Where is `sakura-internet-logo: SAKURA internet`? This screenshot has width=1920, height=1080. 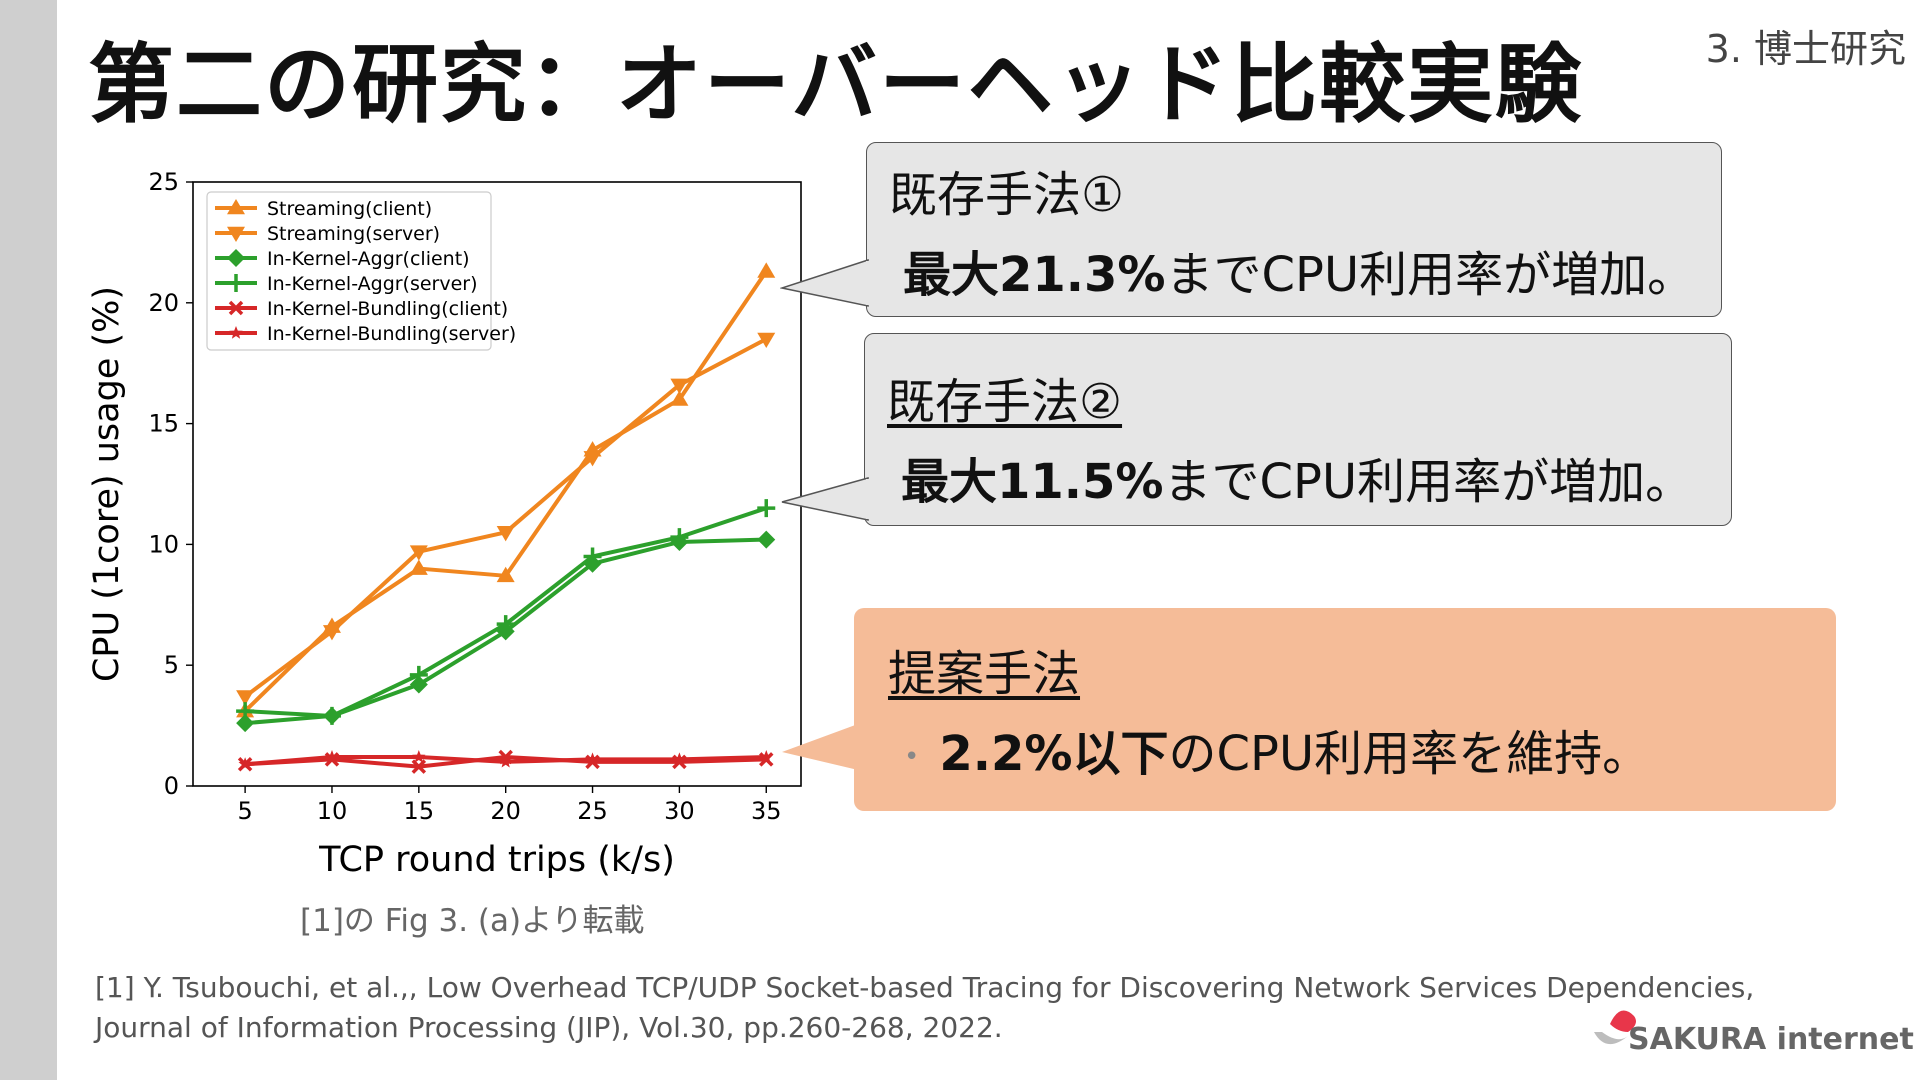
sakura-internet-logo: SAKURA internet is located at coordinates (1751, 1033).